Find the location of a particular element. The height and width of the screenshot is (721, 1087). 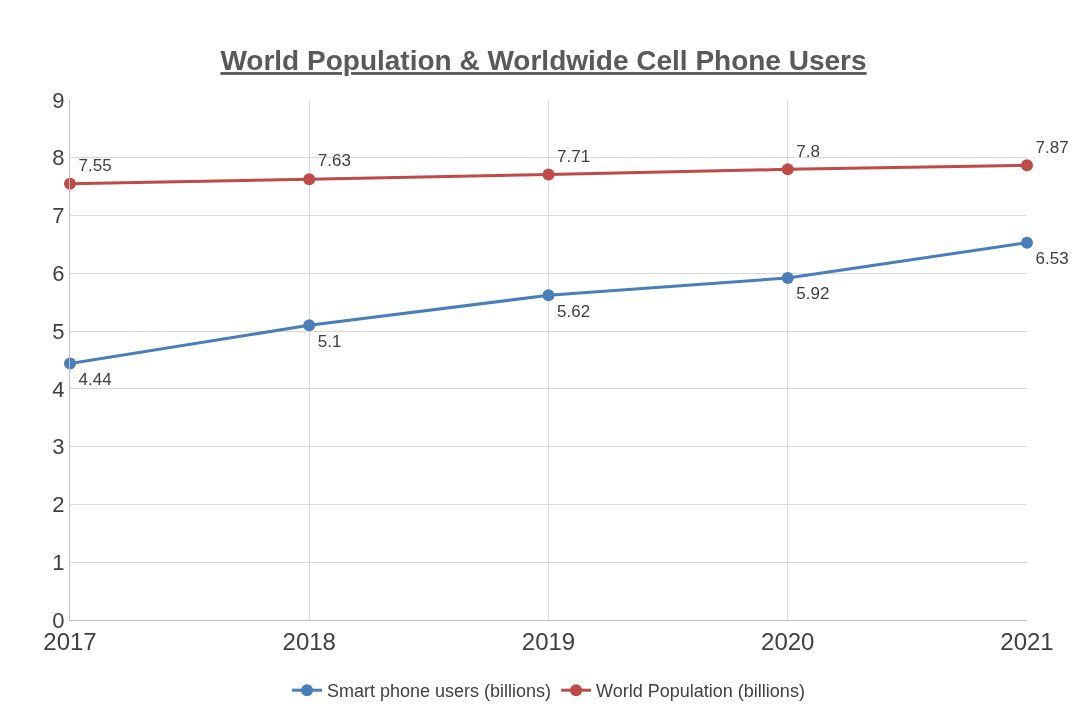

y-tick-label: 3 is located at coordinates (58, 447).